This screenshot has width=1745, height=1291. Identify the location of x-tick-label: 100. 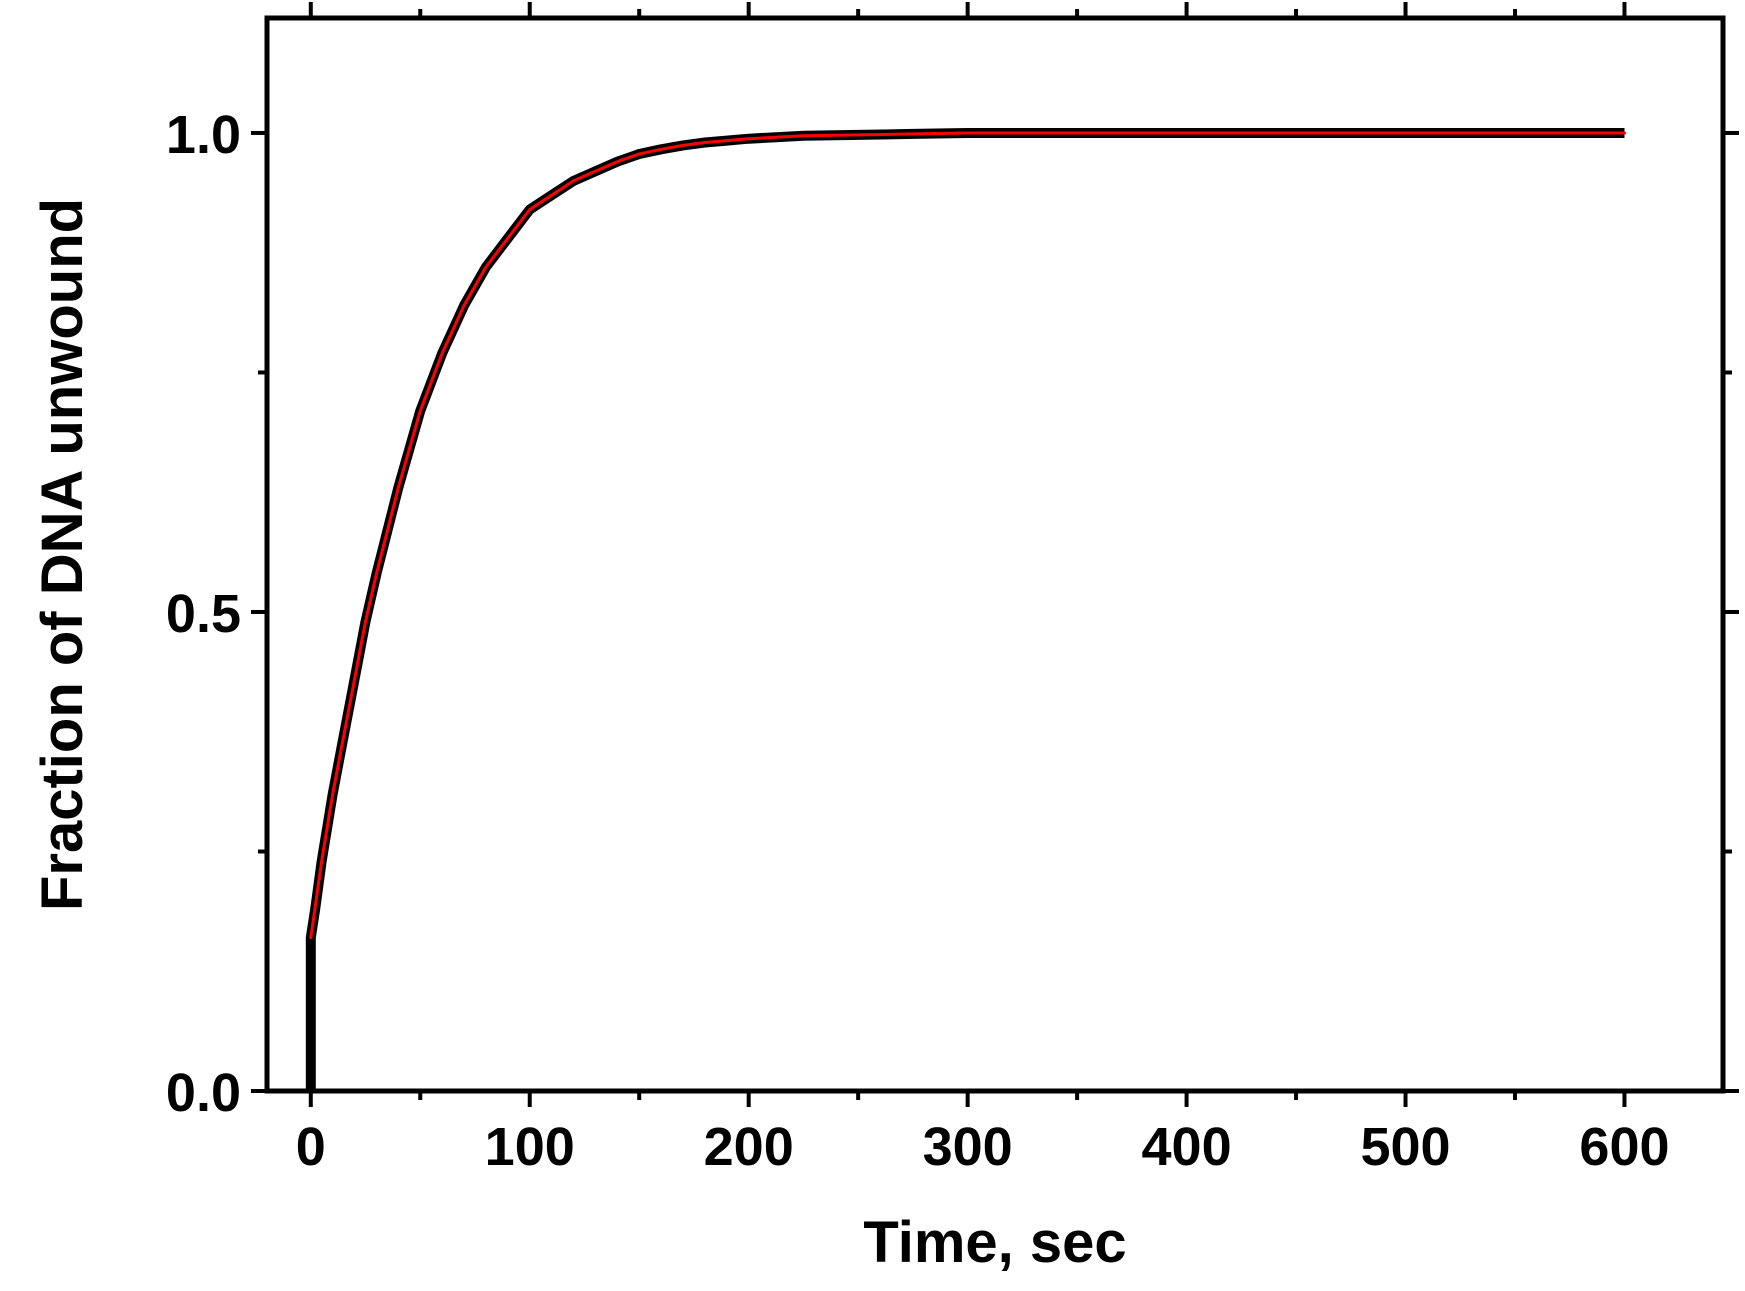
(530, 1147).